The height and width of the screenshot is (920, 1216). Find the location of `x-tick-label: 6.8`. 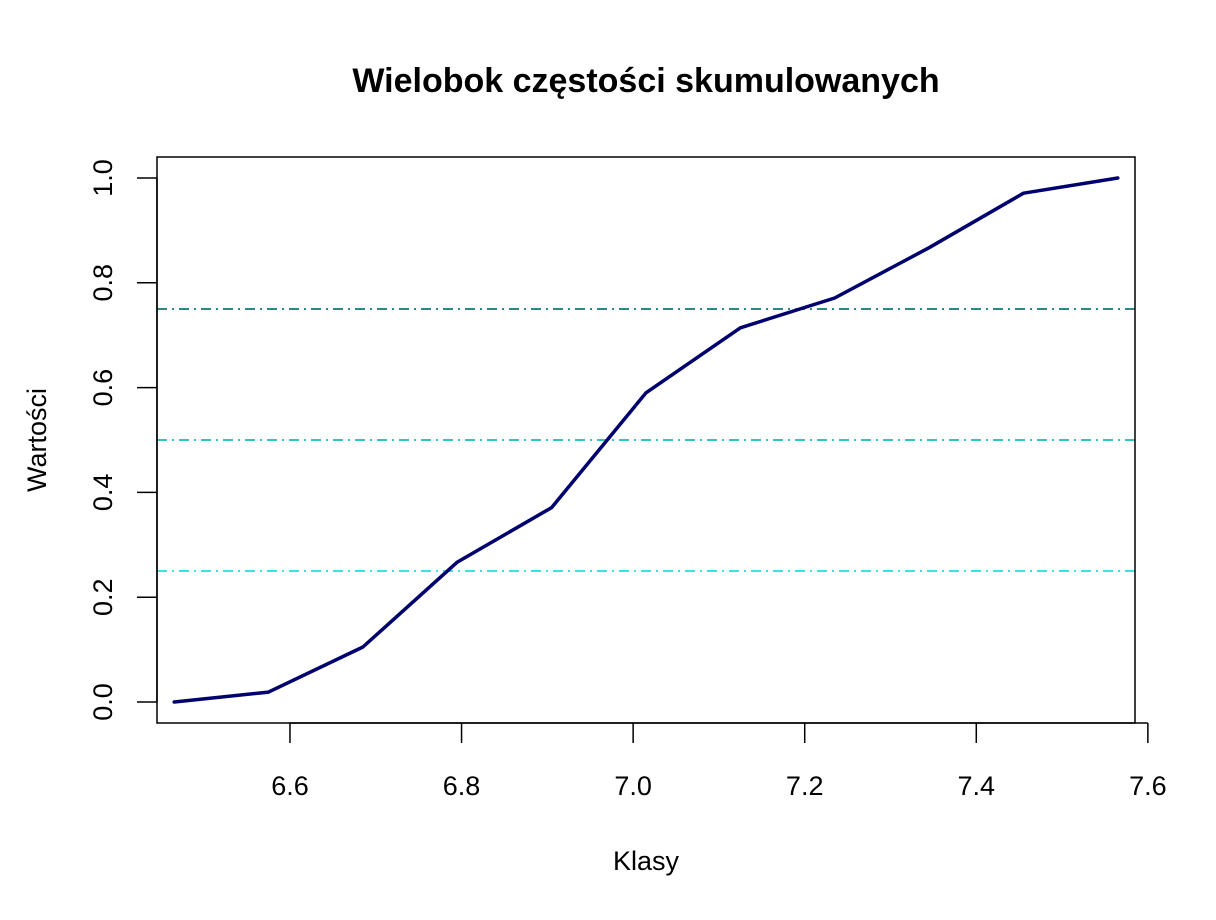

x-tick-label: 6.8 is located at coordinates (462, 786).